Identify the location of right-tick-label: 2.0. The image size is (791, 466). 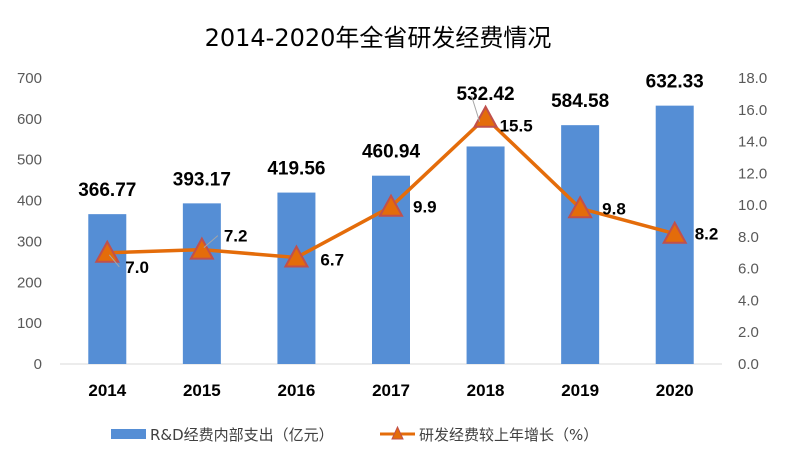
(748, 332).